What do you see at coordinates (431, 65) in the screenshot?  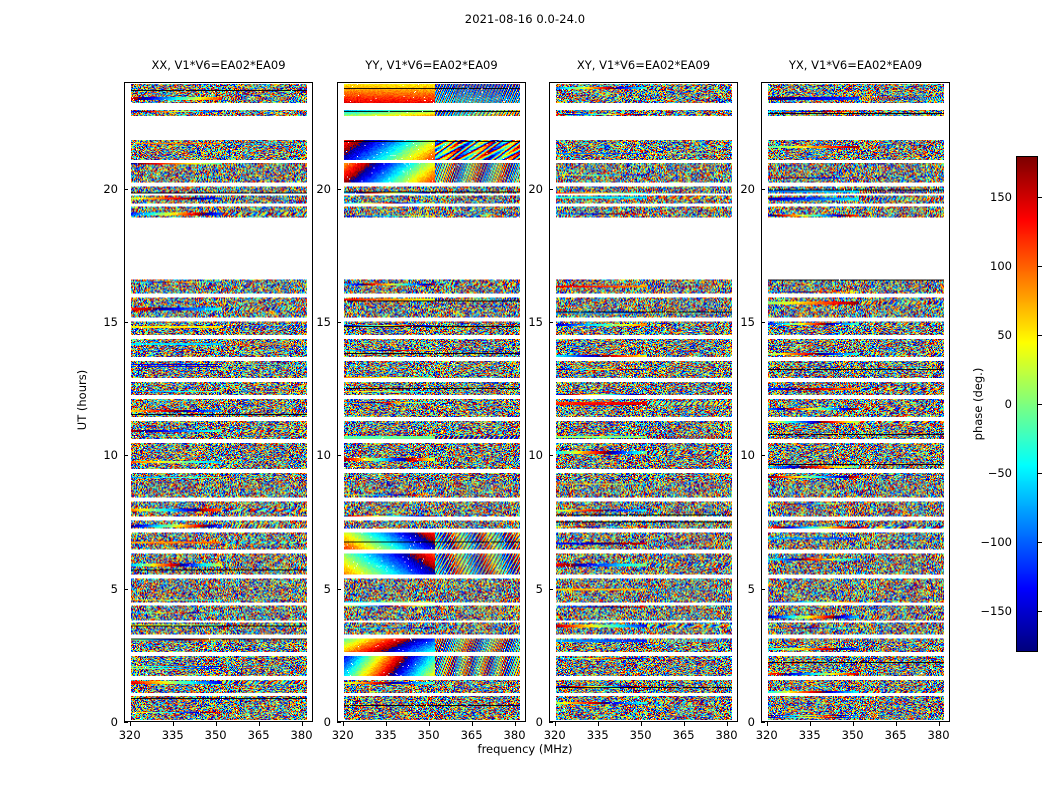 I see `panel-title-yy: YY, V1*V6=EA02*EA09` at bounding box center [431, 65].